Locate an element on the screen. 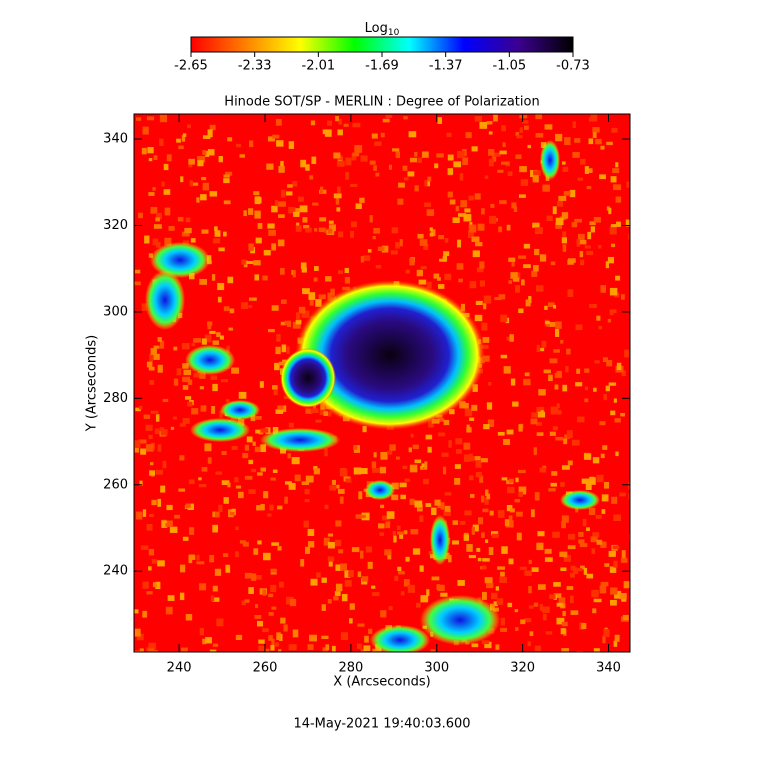 The width and height of the screenshot is (764, 768). sunspot is located at coordinates (308, 378).